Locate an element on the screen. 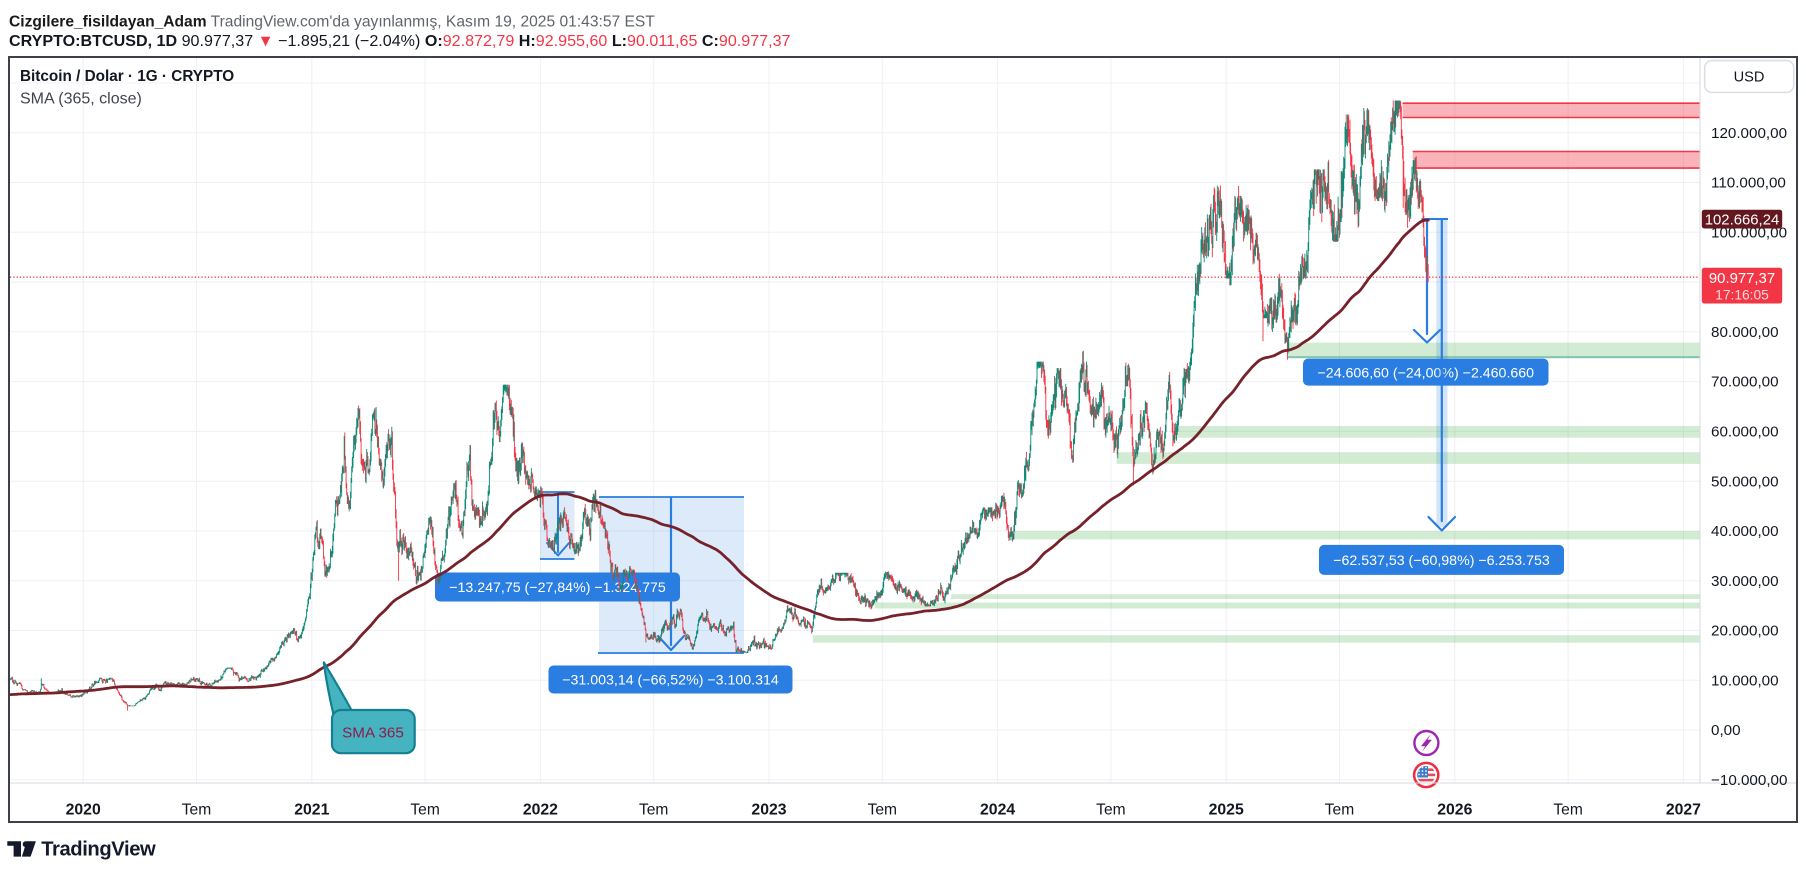  svg-text: −10.000,00 is located at coordinates (1749, 780).